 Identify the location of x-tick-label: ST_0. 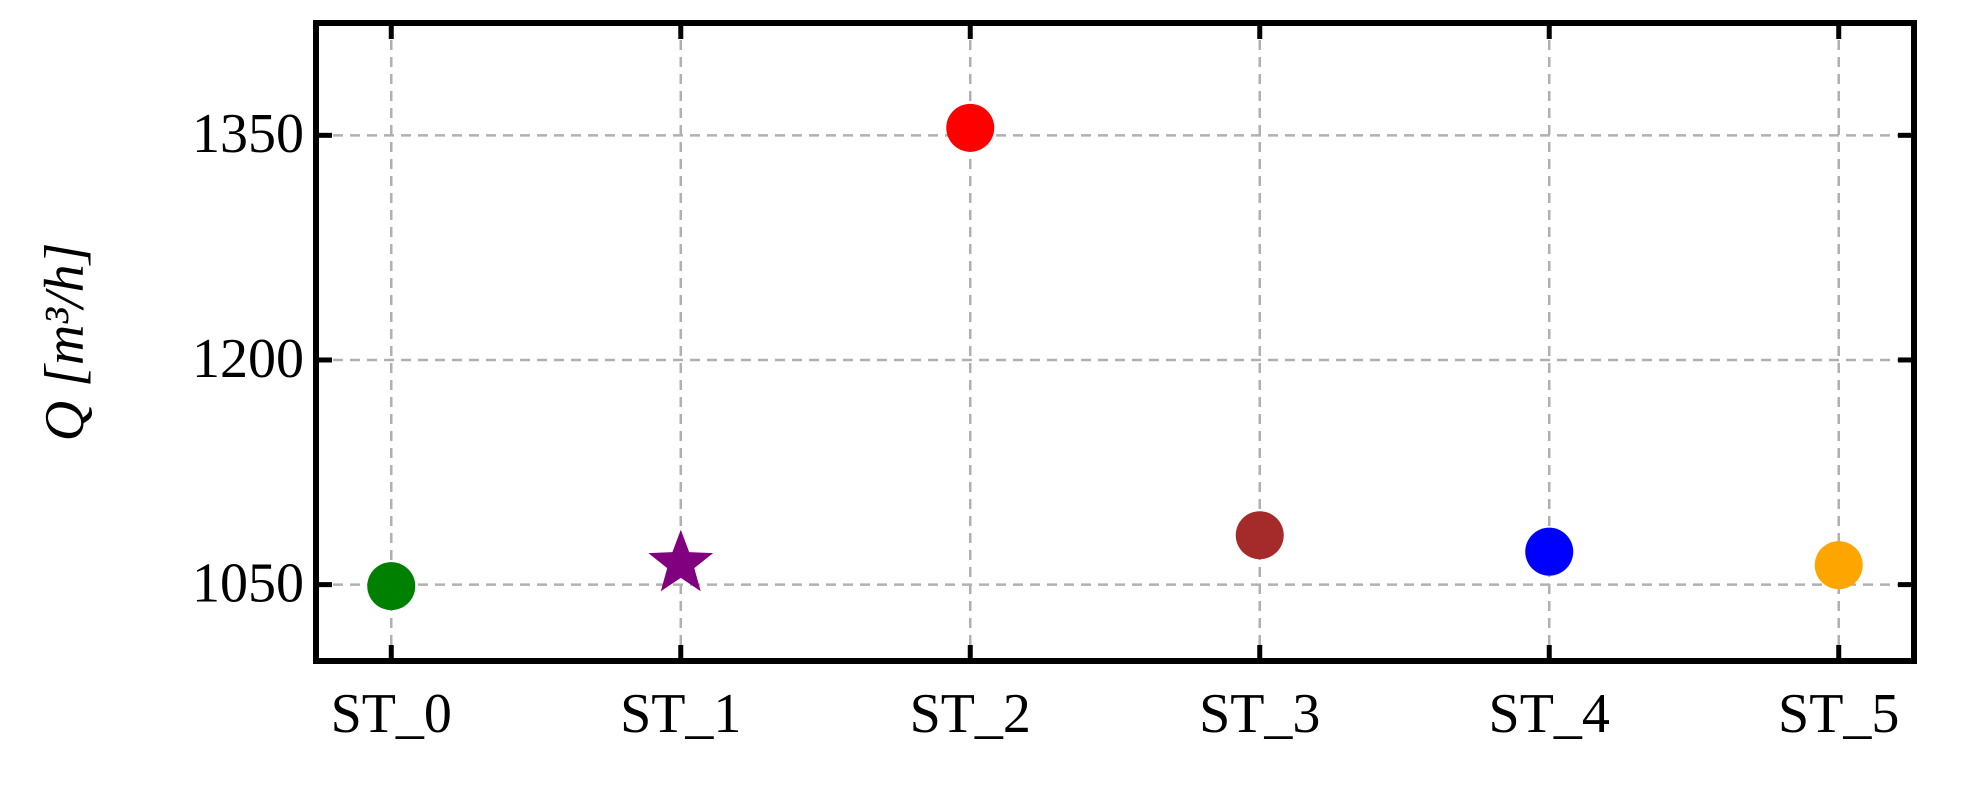
(391, 714).